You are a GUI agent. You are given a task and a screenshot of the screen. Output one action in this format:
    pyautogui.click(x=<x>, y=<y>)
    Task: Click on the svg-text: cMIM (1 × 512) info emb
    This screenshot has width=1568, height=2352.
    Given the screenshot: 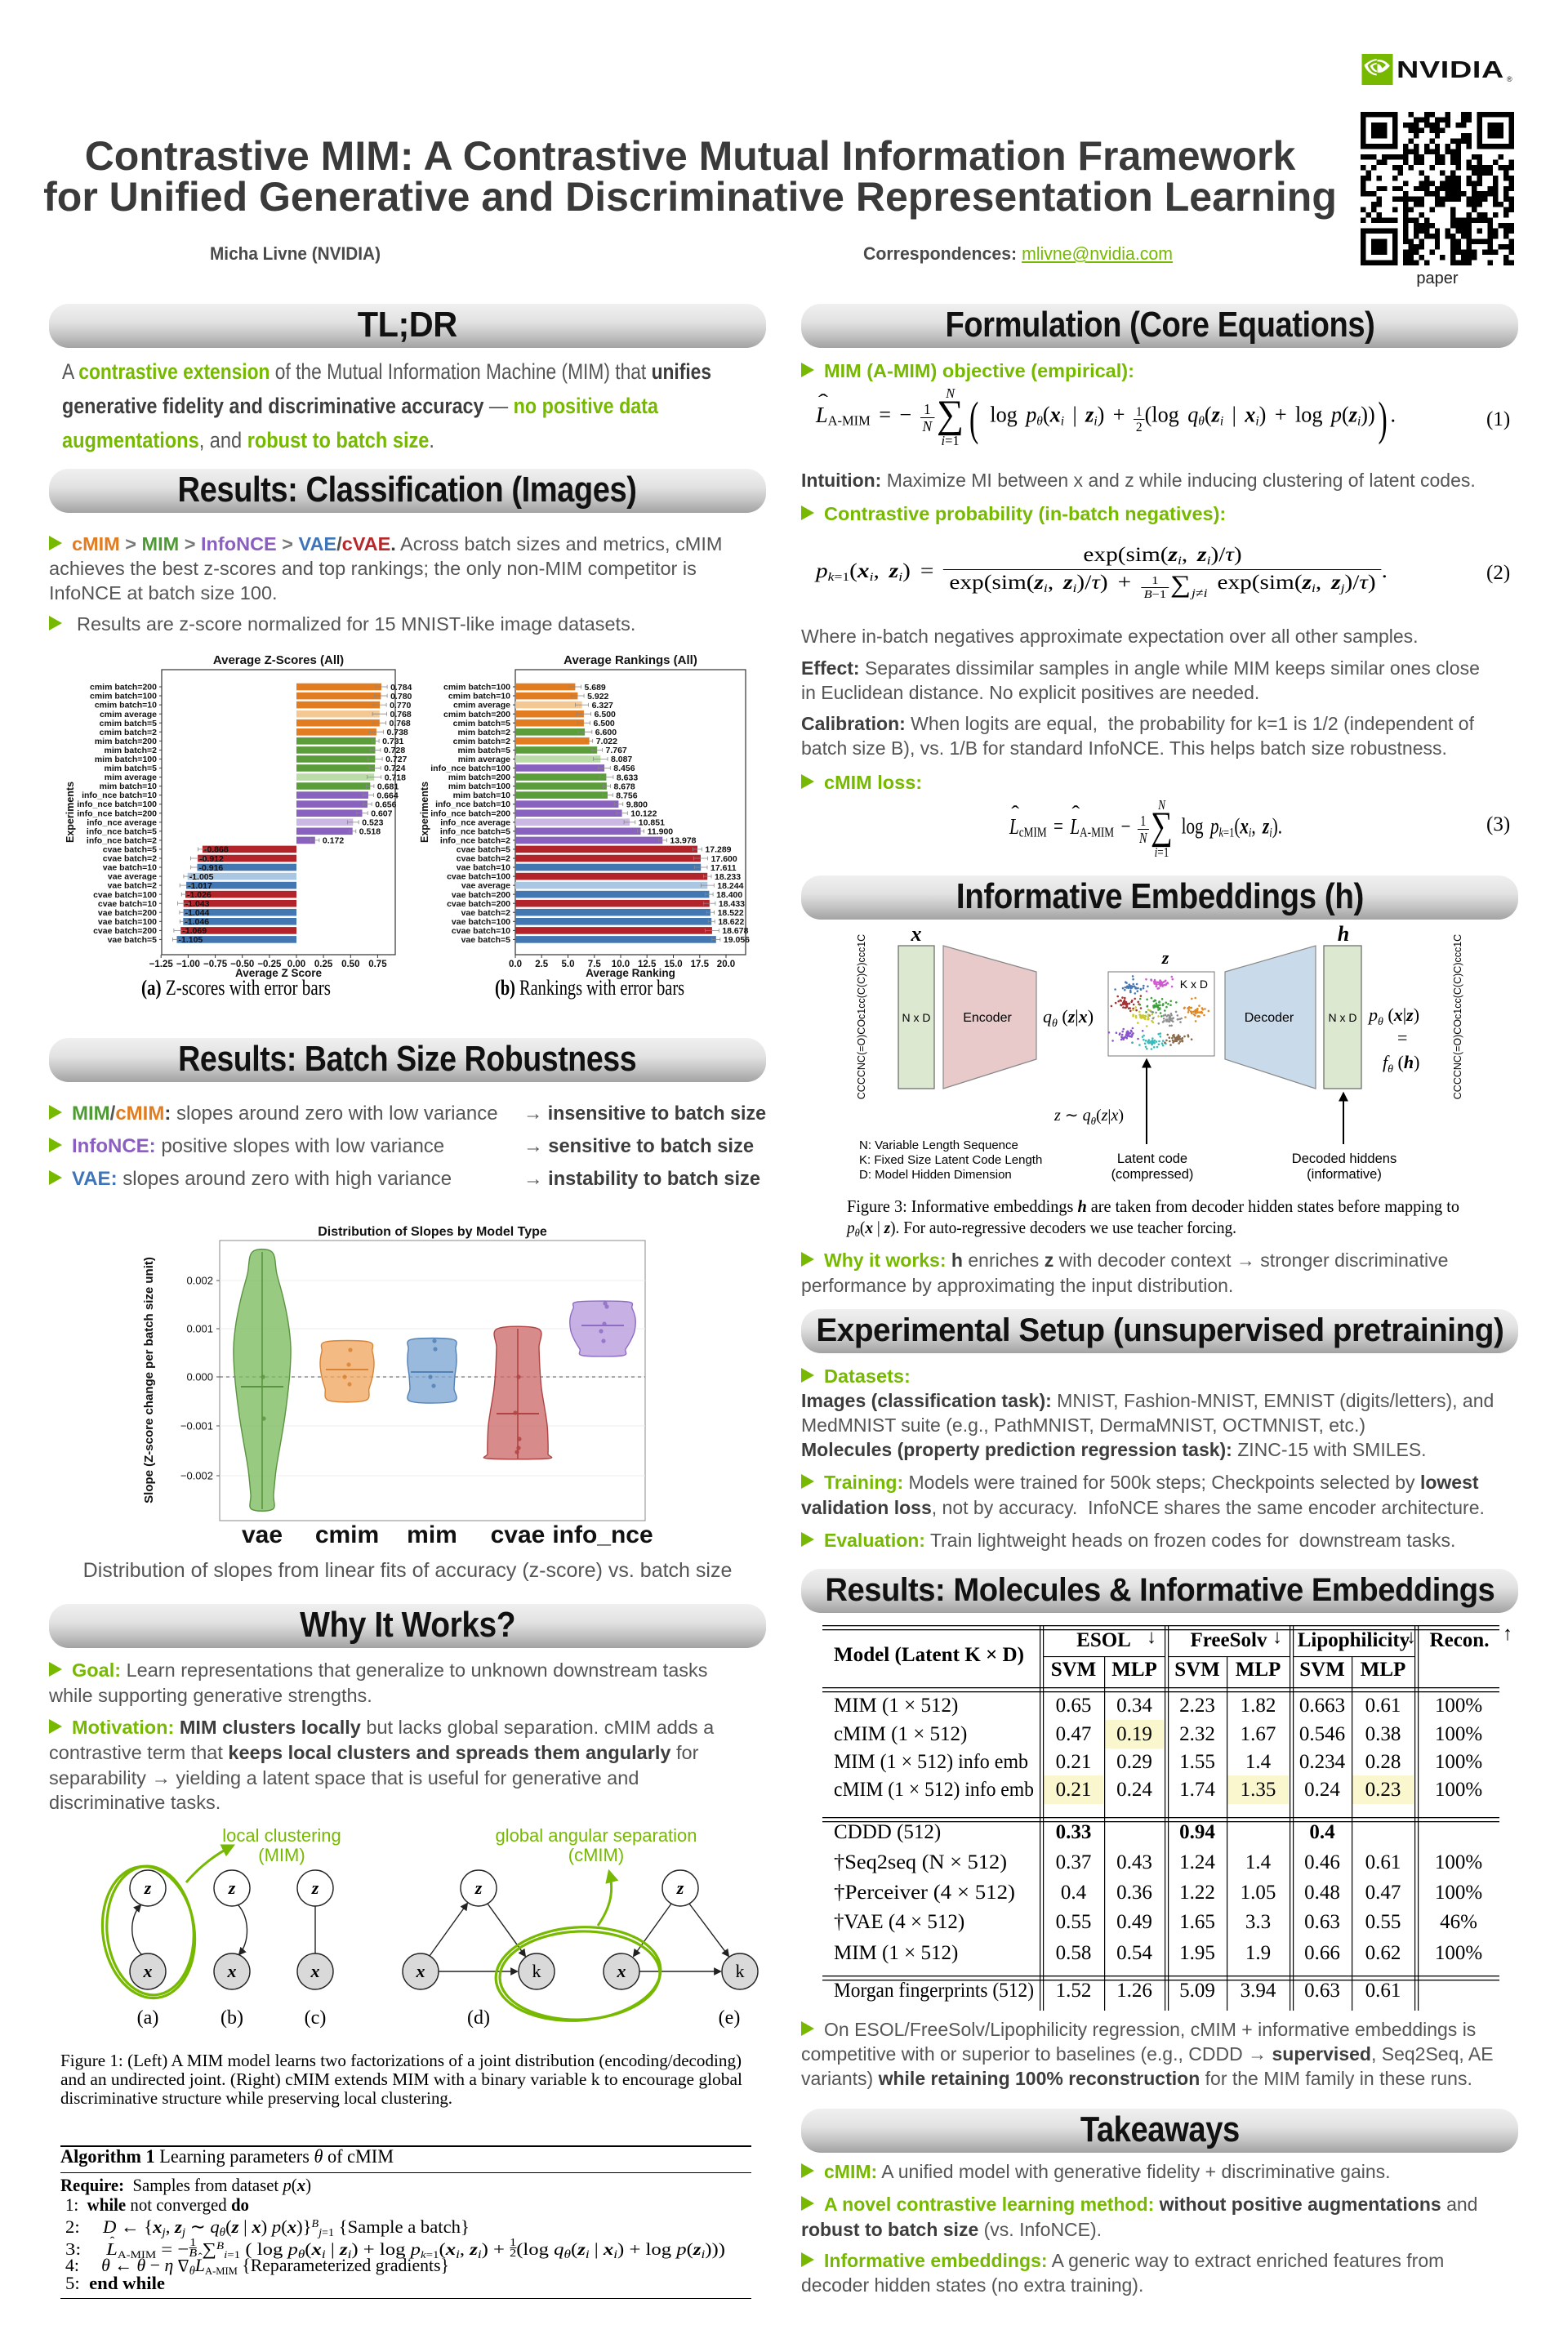 What is the action you would take?
    pyautogui.click(x=934, y=1790)
    